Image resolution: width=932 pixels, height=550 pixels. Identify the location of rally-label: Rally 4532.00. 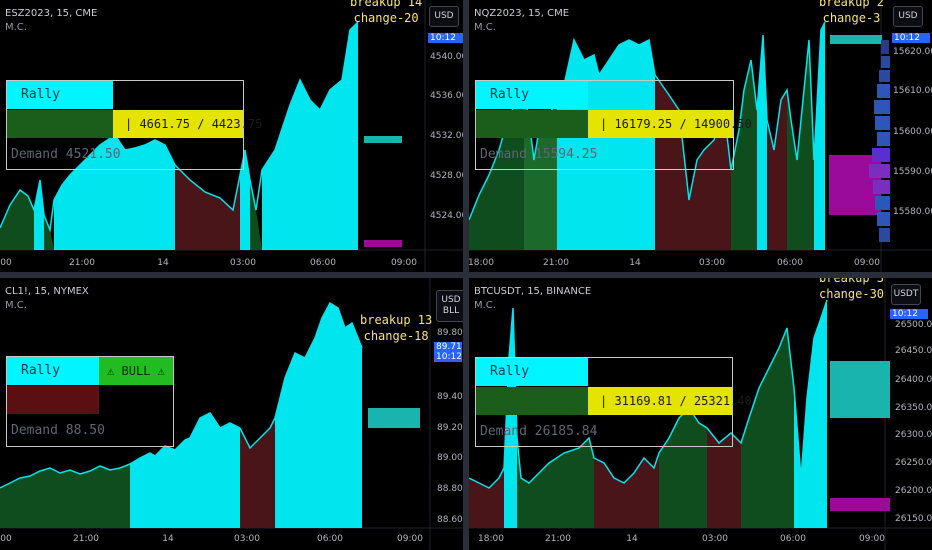
(60, 105).